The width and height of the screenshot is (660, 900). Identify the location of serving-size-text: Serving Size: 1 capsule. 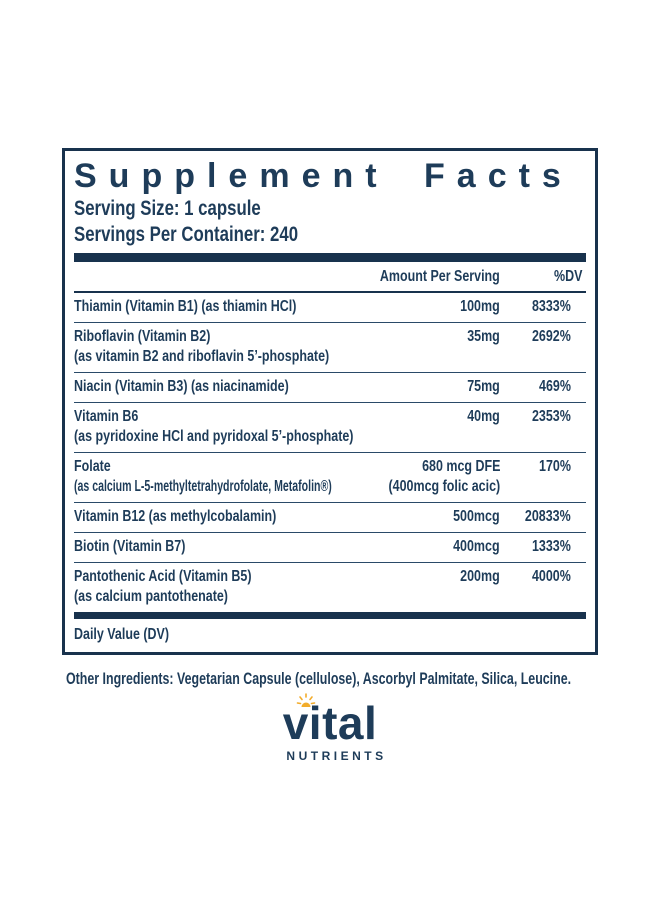
(167, 208).